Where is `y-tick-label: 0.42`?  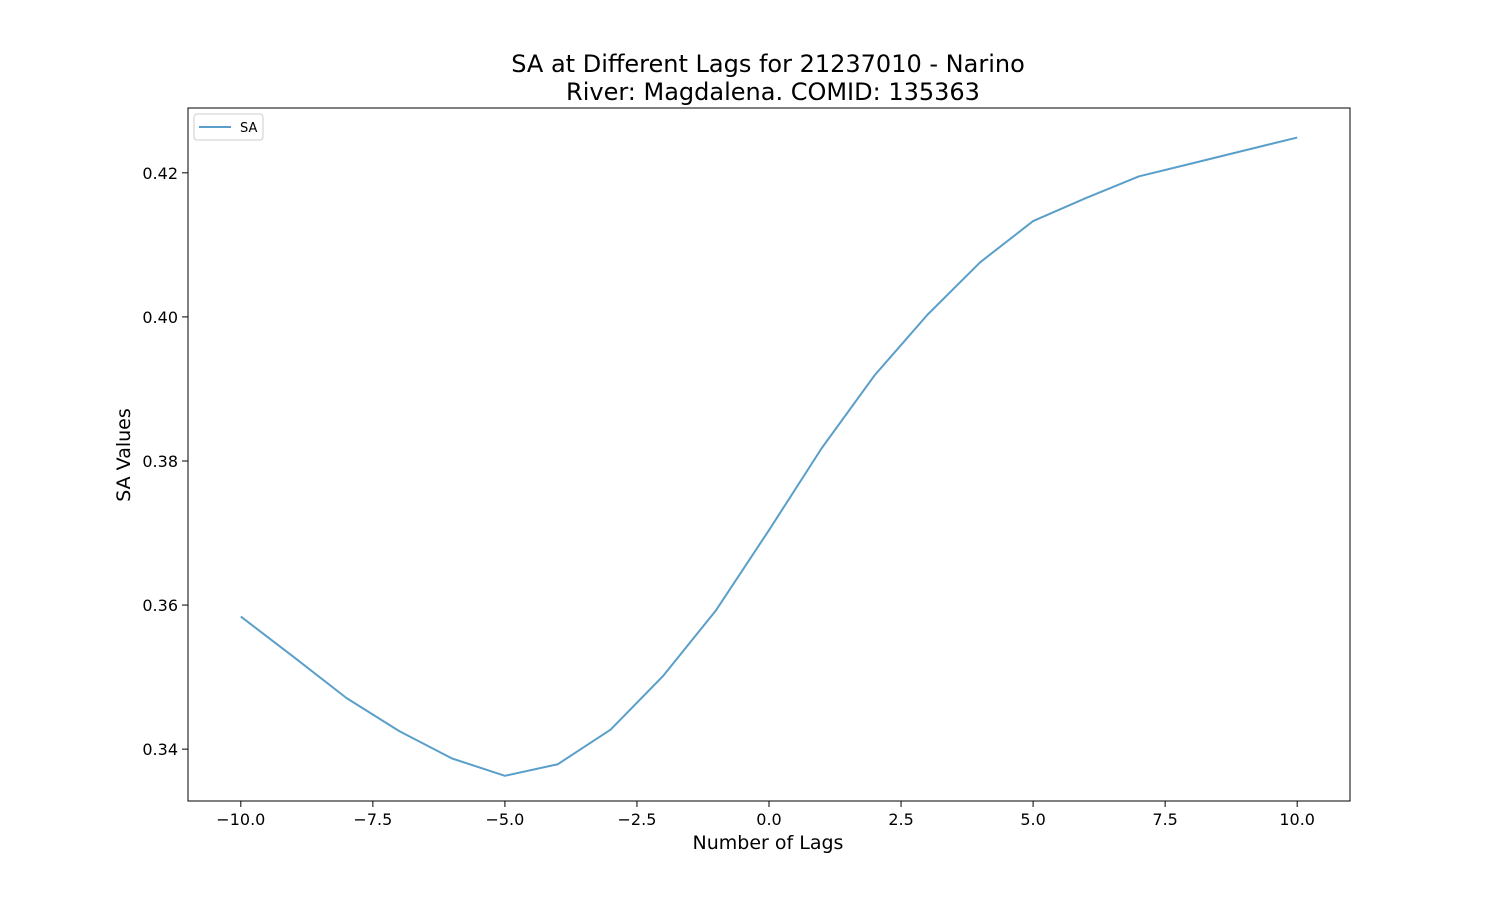 y-tick-label: 0.42 is located at coordinates (160, 173).